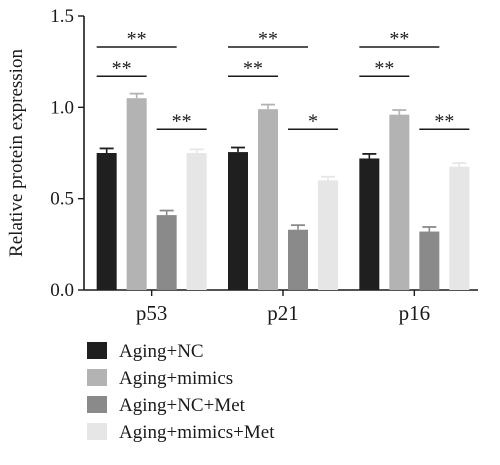  I want to click on significance-label: *, so click(313, 121).